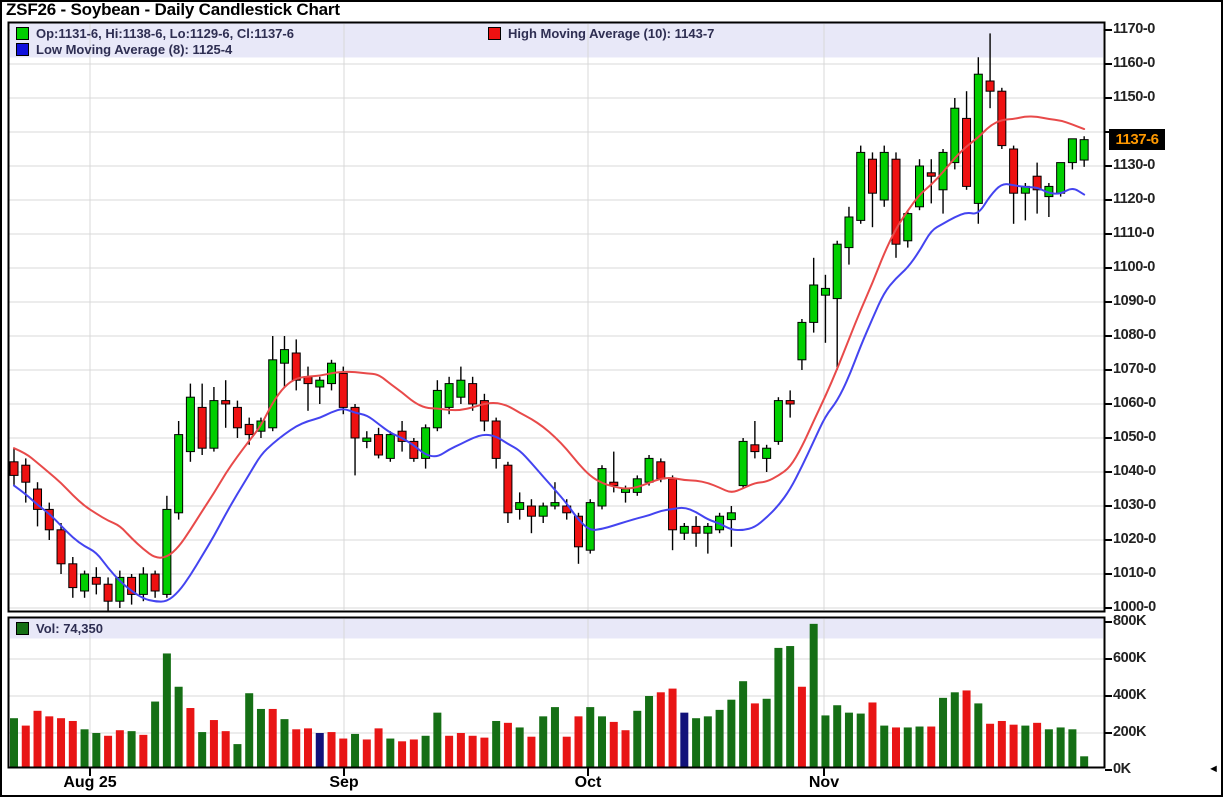 This screenshot has width=1223, height=797. I want to click on volume-axis-label: 800K, so click(1130, 621).